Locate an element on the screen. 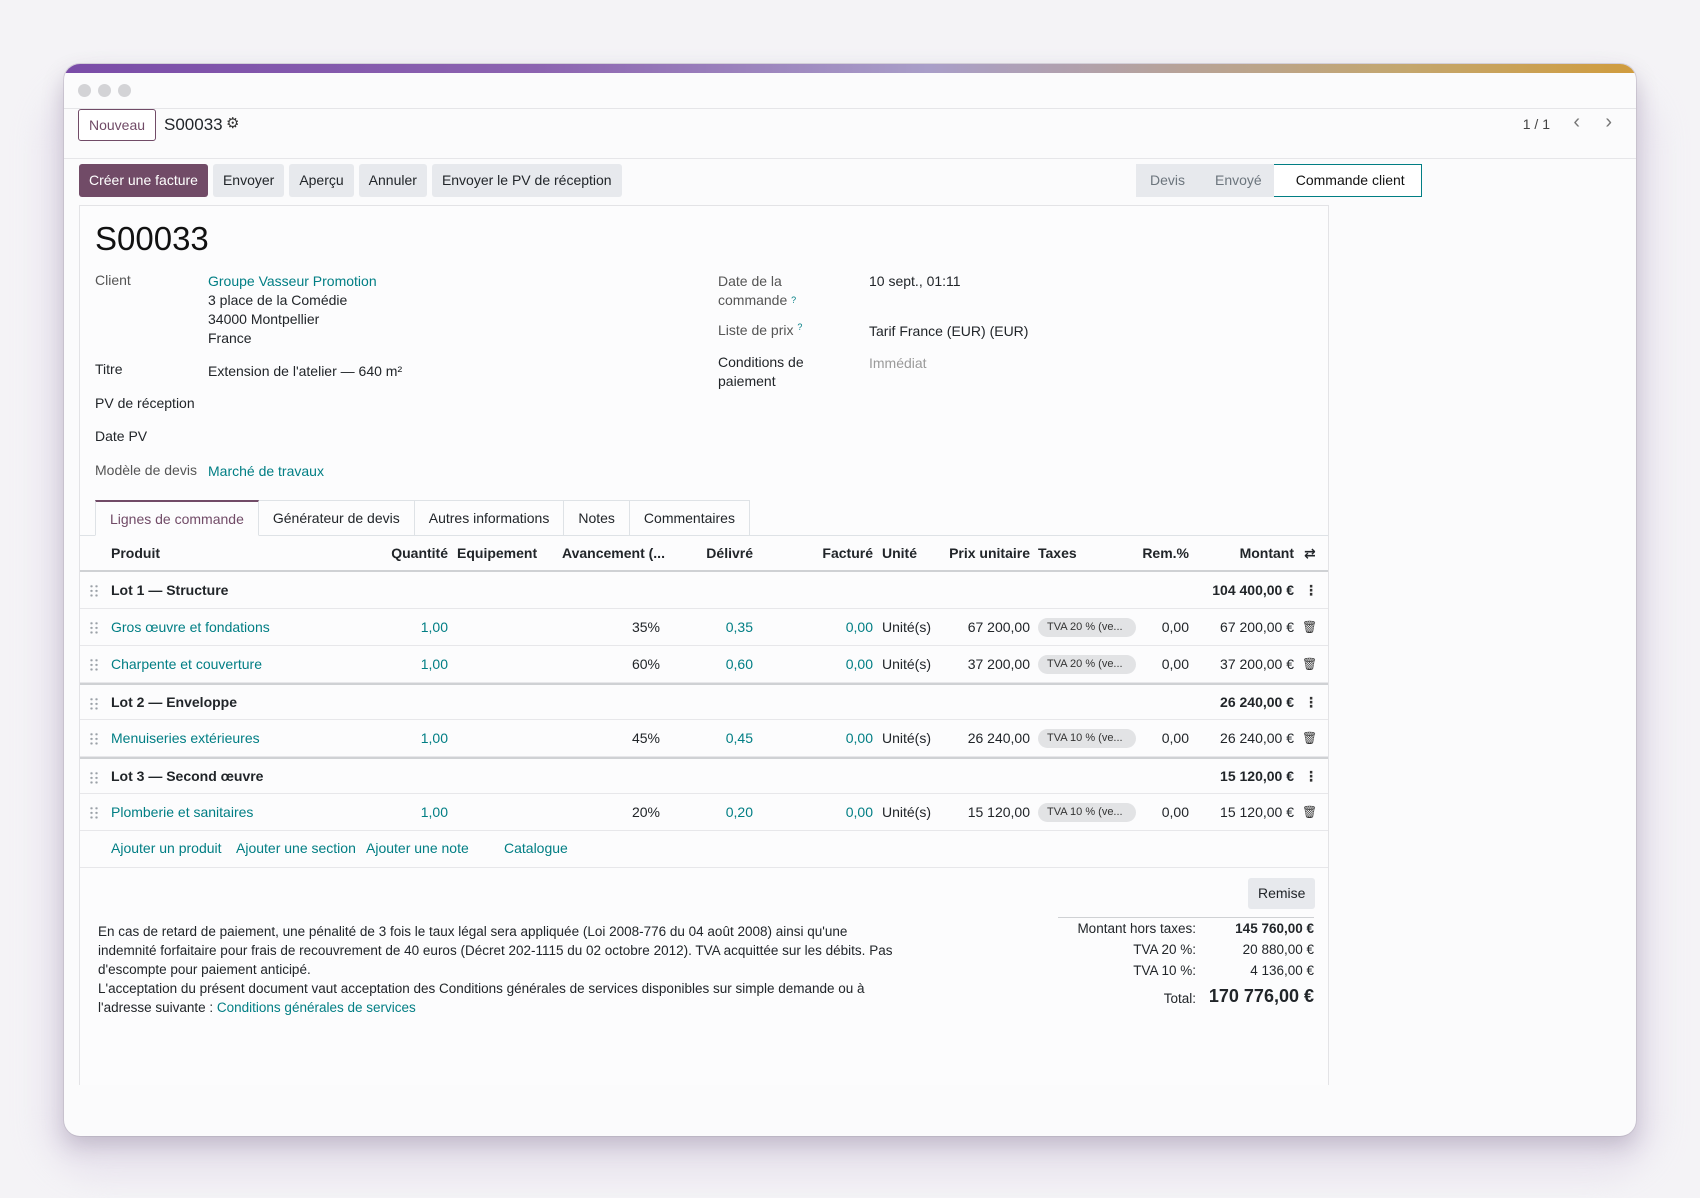 The image size is (1700, 1198). window-dot-maximize is located at coordinates (124, 90).